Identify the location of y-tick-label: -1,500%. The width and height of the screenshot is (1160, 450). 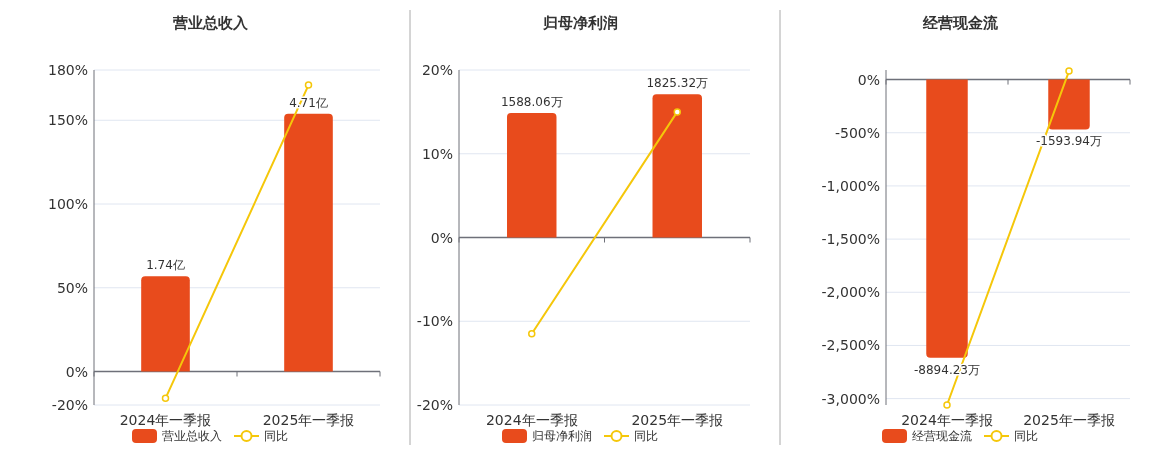
(850, 239).